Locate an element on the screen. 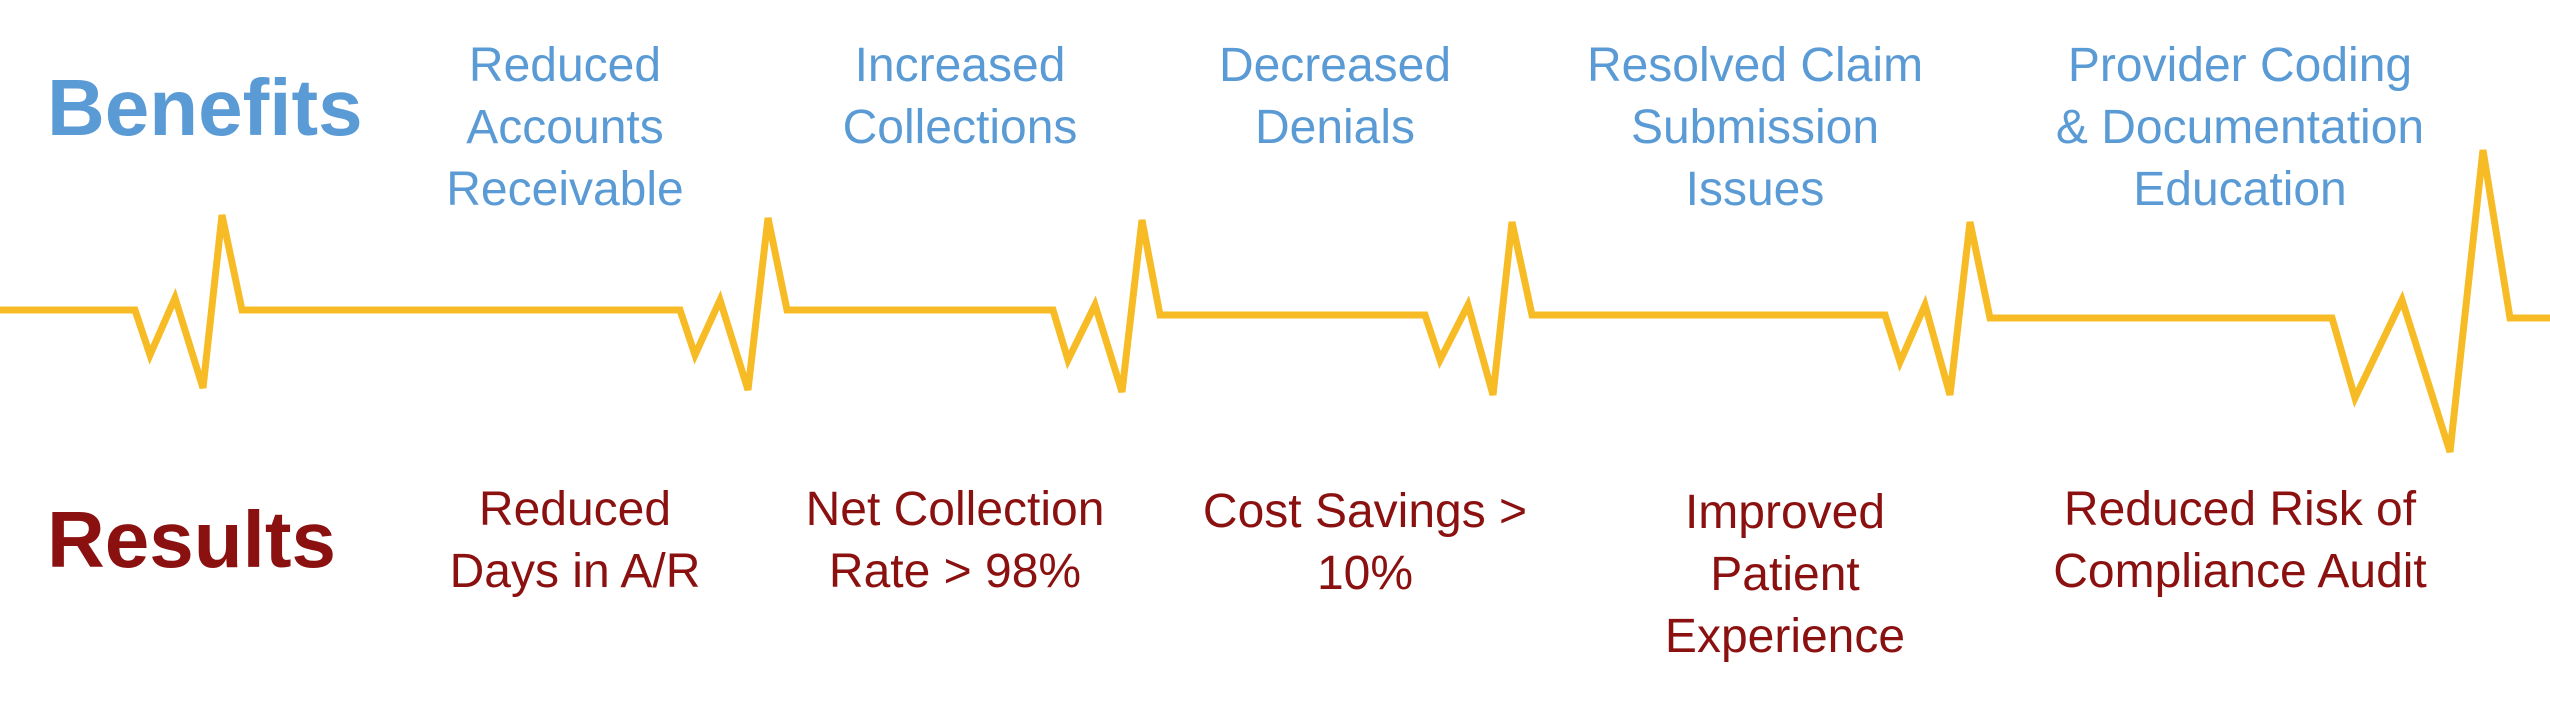 The width and height of the screenshot is (2550, 708). benefit-resolved-claim-submission-issues: Resolved Claim Submission Issues is located at coordinates (1755, 127).